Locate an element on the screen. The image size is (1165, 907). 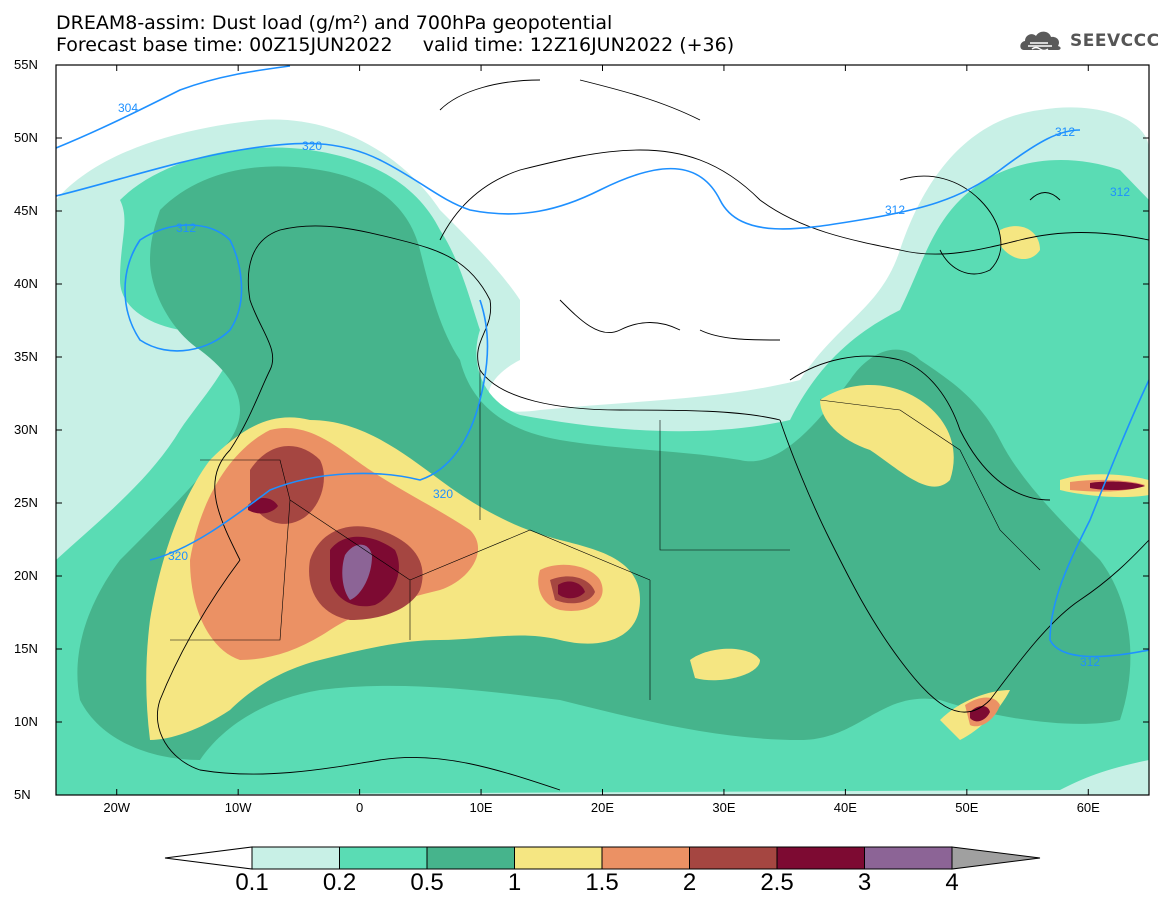
colorbar-level-label: 0.5 is located at coordinates (427, 882).